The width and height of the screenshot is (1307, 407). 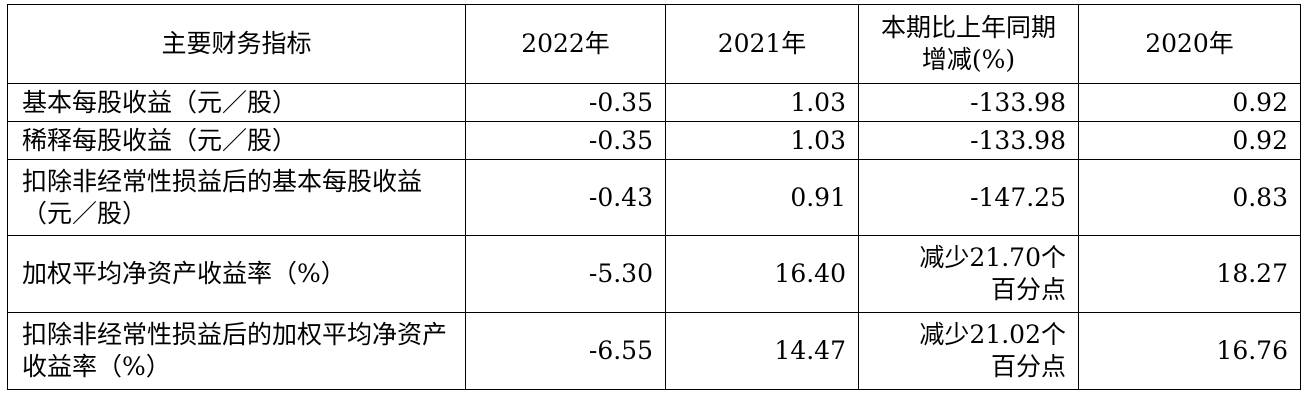 I want to click on cell-2021: 16.40, so click(x=762, y=274).